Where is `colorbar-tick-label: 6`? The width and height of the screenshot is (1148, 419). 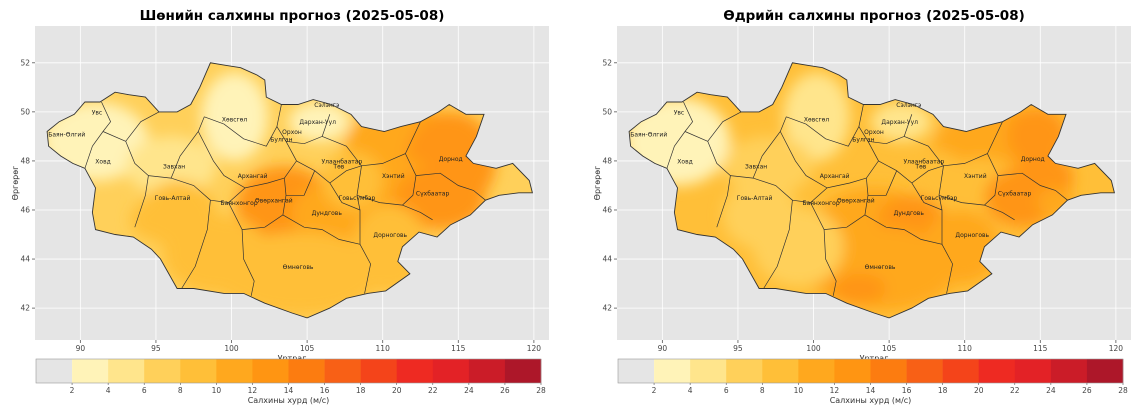
colorbar-tick-label: 6 is located at coordinates (726, 390).